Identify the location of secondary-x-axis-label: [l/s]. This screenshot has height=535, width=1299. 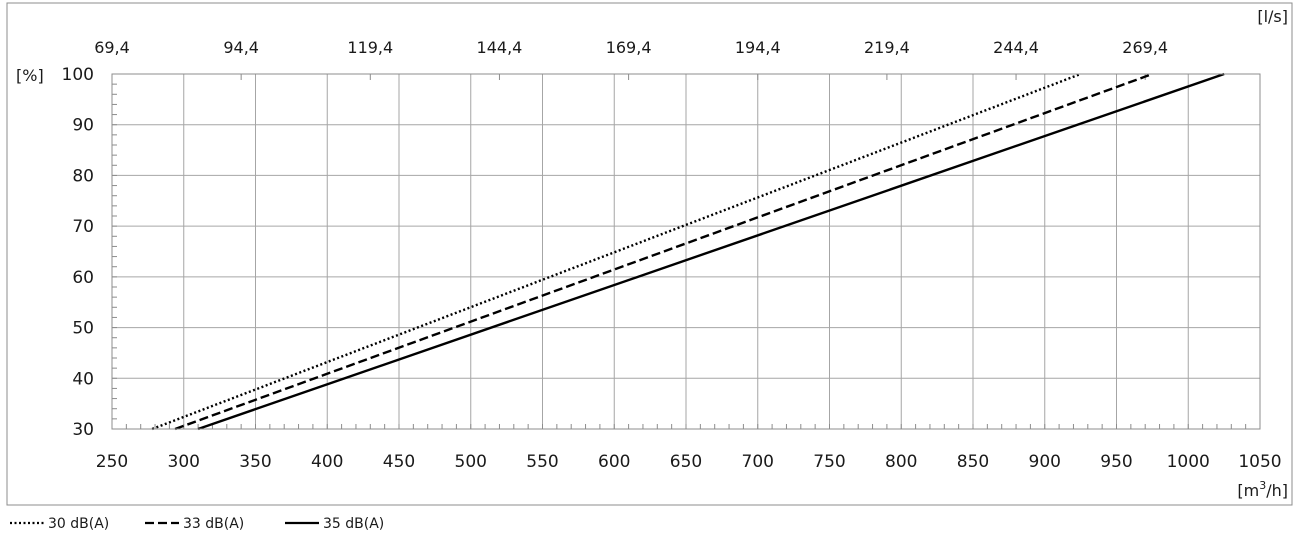
(1272, 16).